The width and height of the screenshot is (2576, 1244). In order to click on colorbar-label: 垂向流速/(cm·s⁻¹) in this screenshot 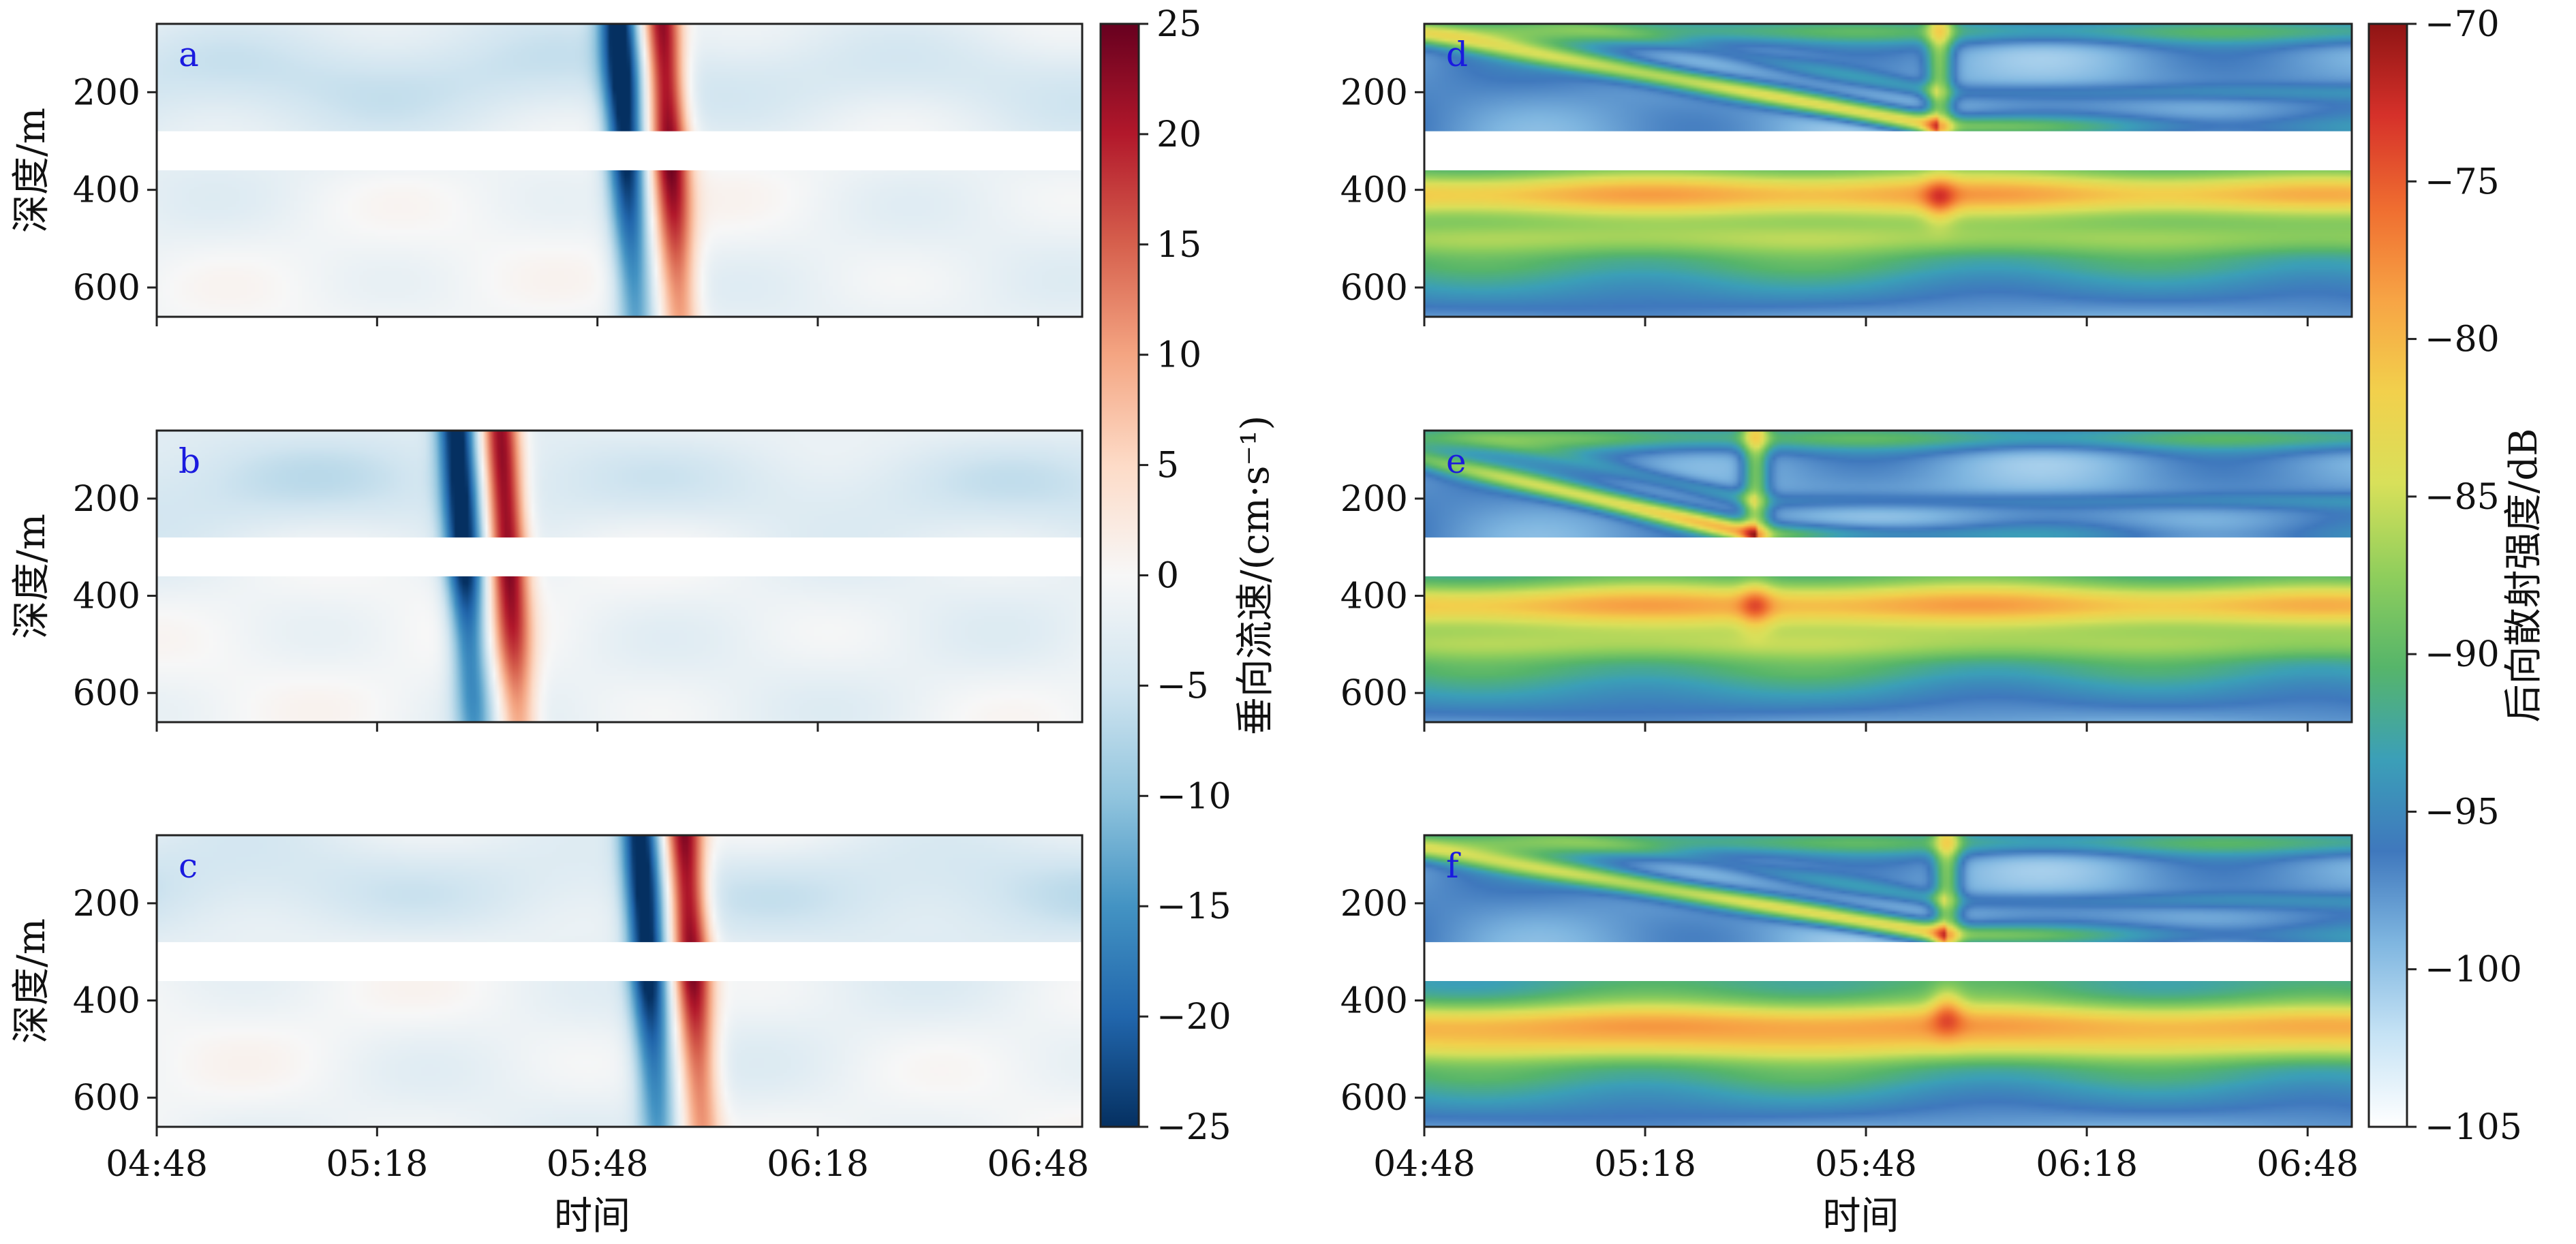, I will do `click(1255, 576)`.